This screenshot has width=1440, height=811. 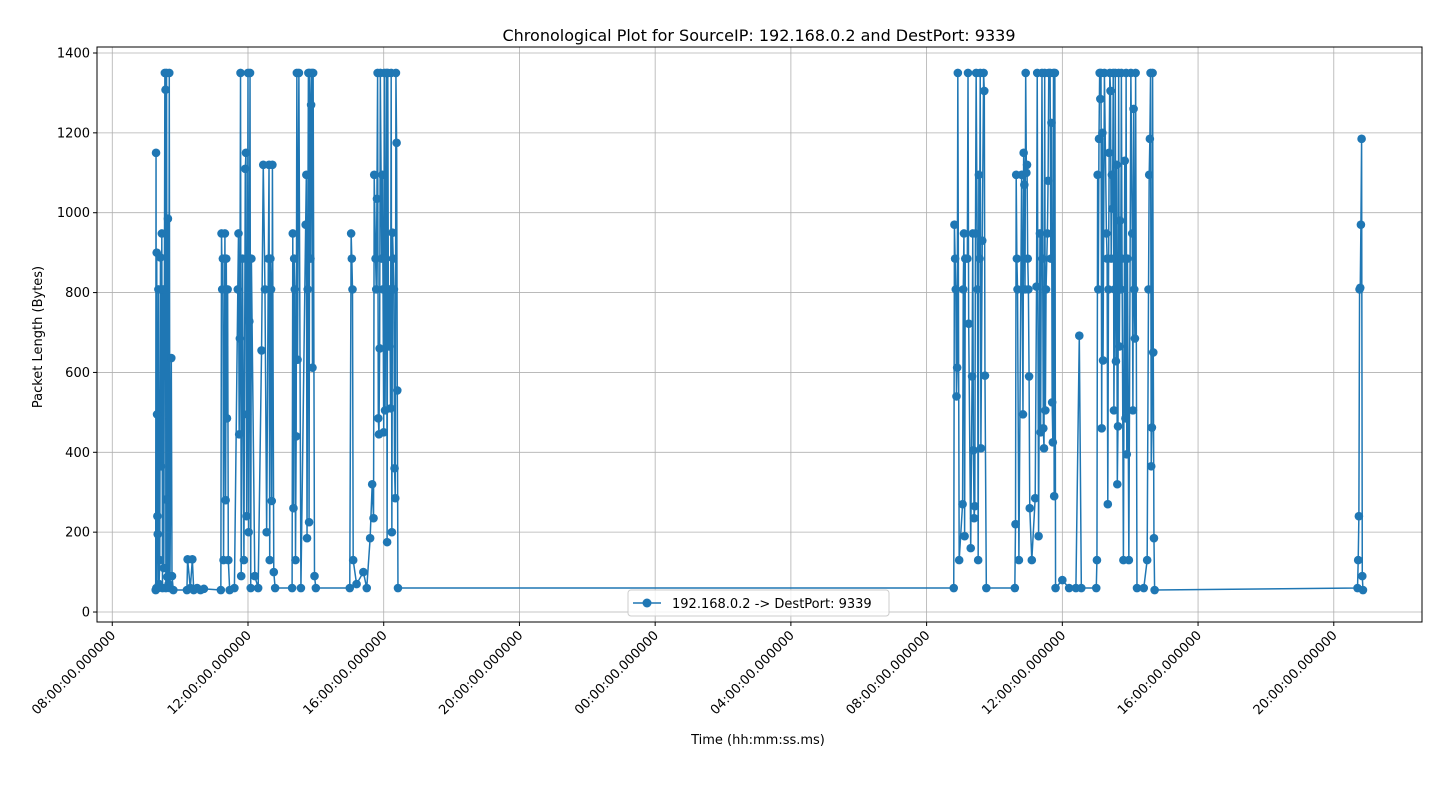 I want to click on y-tick-label: 400, so click(x=77, y=453).